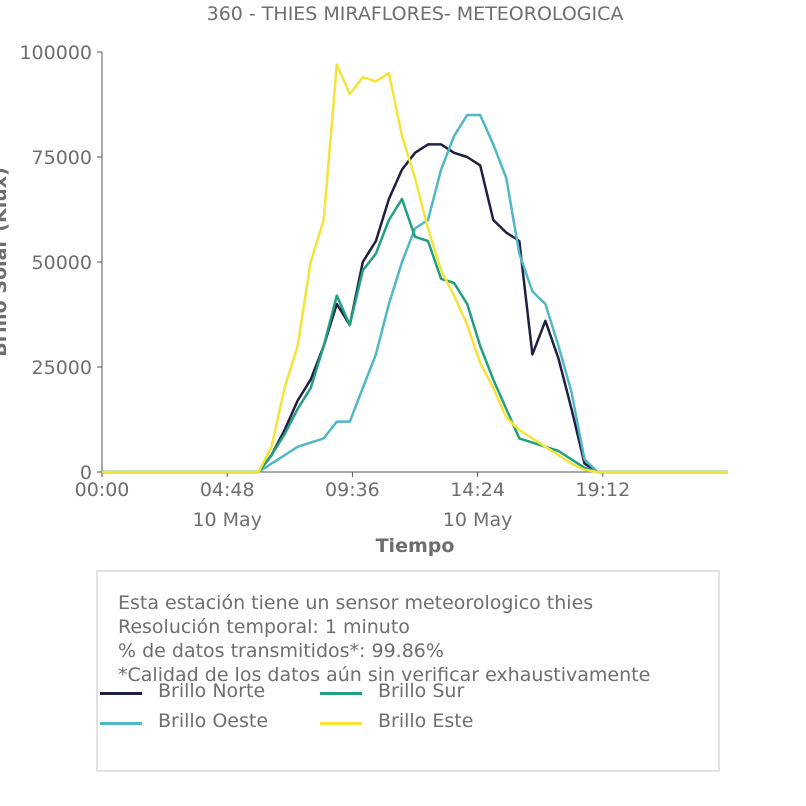 This screenshot has height=806, width=806. What do you see at coordinates (415, 14) in the screenshot?
I see `chart-title: 360 - THIES MIRAFLORES- METEOROLOGICA` at bounding box center [415, 14].